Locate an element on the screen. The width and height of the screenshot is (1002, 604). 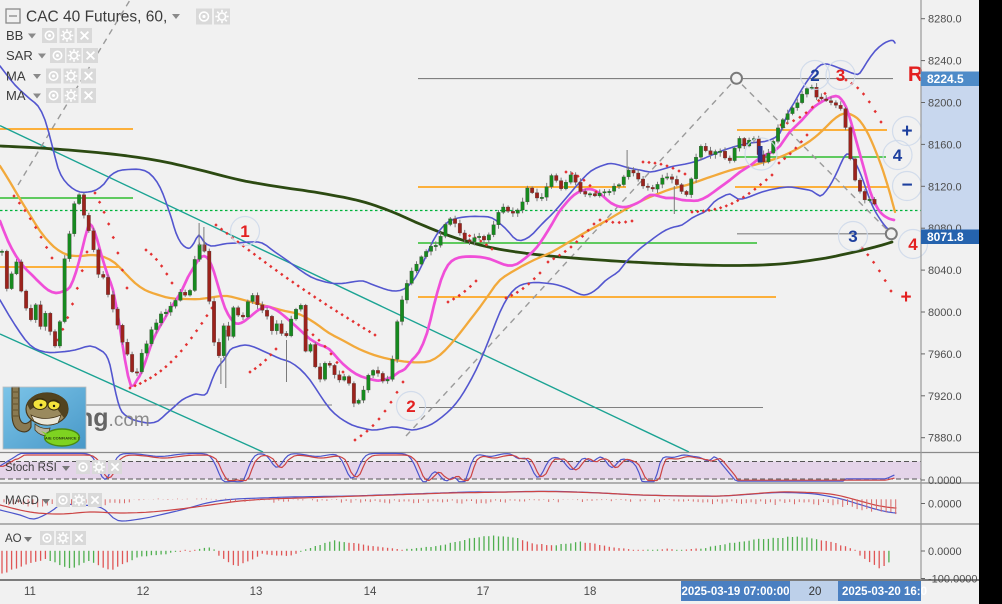
svg-text: 2025-03-19 07:00:00 is located at coordinates (735, 592).